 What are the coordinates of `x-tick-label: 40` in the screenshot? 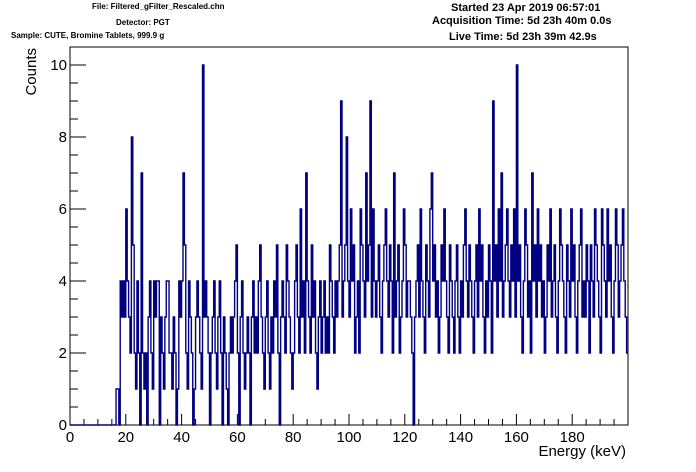 It's located at (181, 437).